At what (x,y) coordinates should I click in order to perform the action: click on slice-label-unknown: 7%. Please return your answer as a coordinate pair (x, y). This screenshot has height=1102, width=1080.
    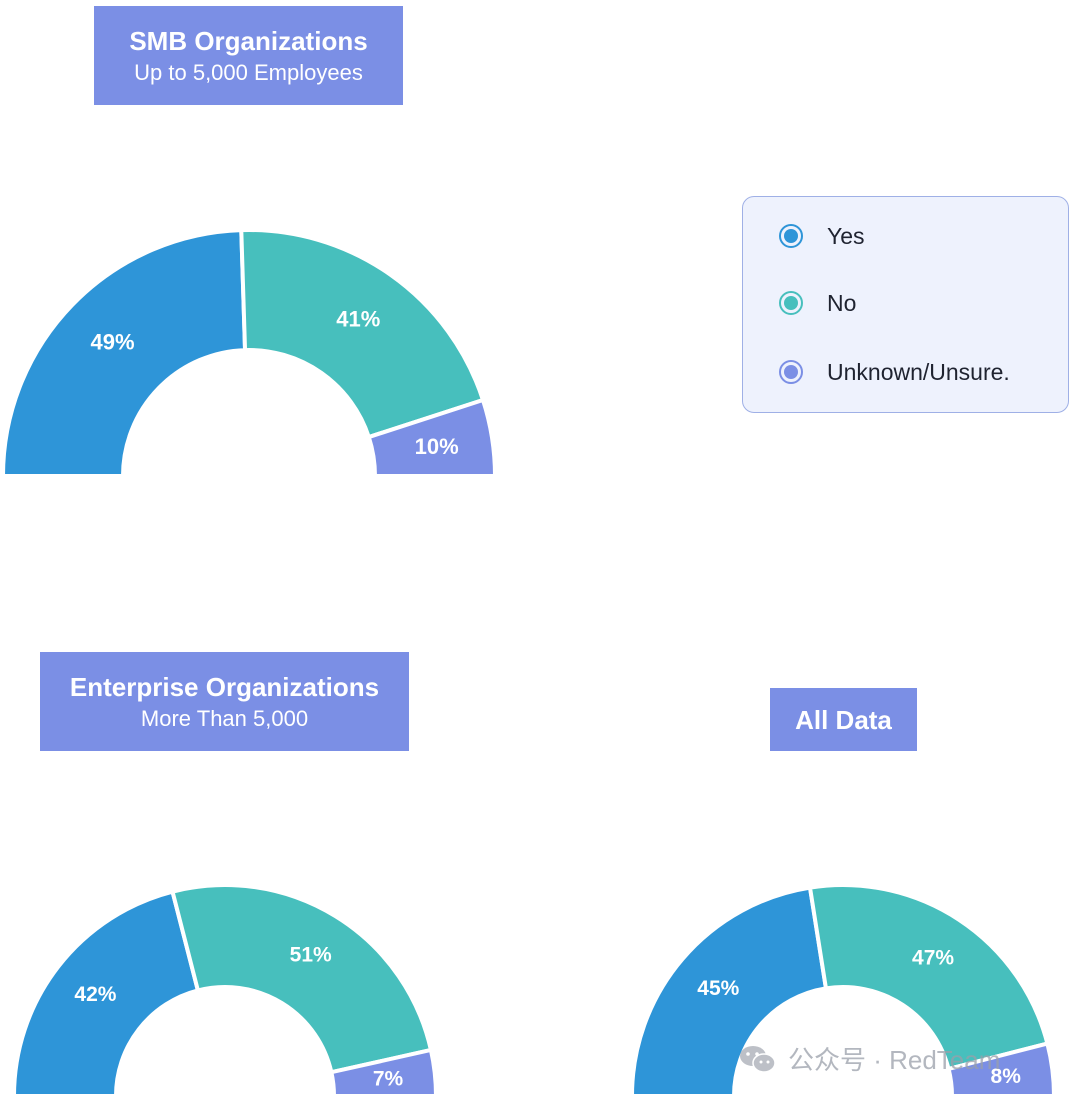
    Looking at the image, I should click on (388, 1079).